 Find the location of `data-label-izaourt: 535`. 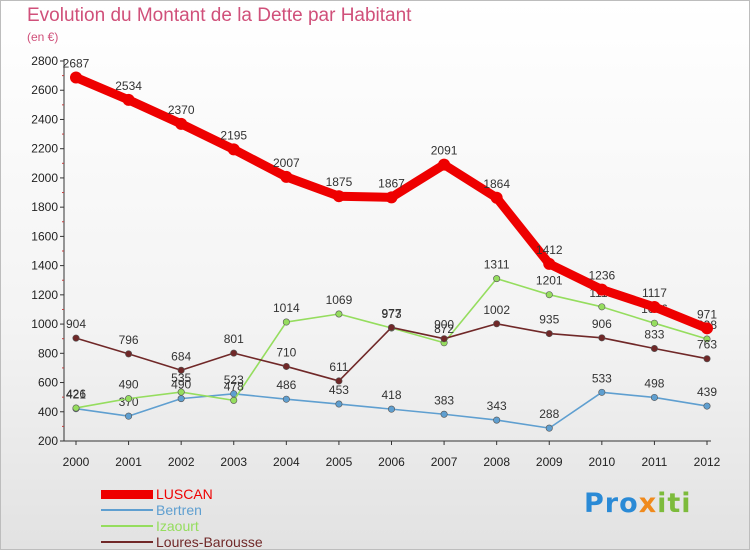

data-label-izaourt: 535 is located at coordinates (181, 378).